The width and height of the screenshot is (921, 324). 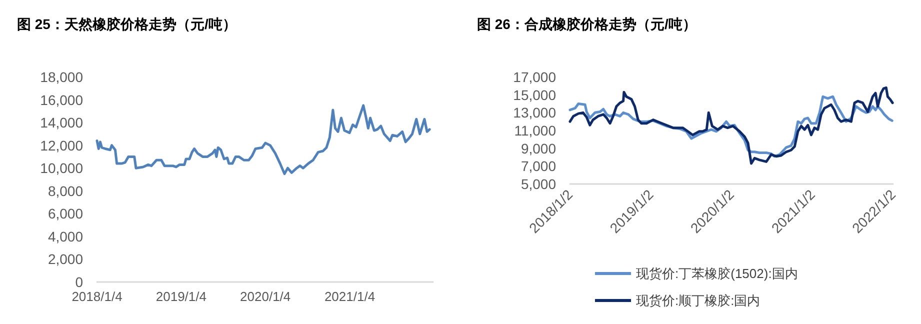 What do you see at coordinates (62, 122) in the screenshot?
I see `y-tick-label: 14,000` at bounding box center [62, 122].